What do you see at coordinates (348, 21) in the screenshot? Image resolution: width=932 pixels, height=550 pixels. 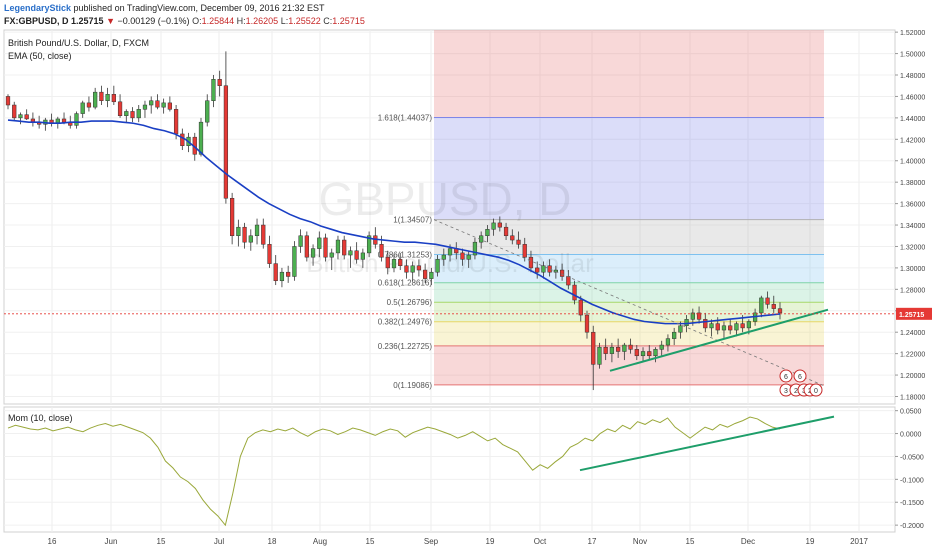 I see `ohlc-close-value: 1.25715` at bounding box center [348, 21].